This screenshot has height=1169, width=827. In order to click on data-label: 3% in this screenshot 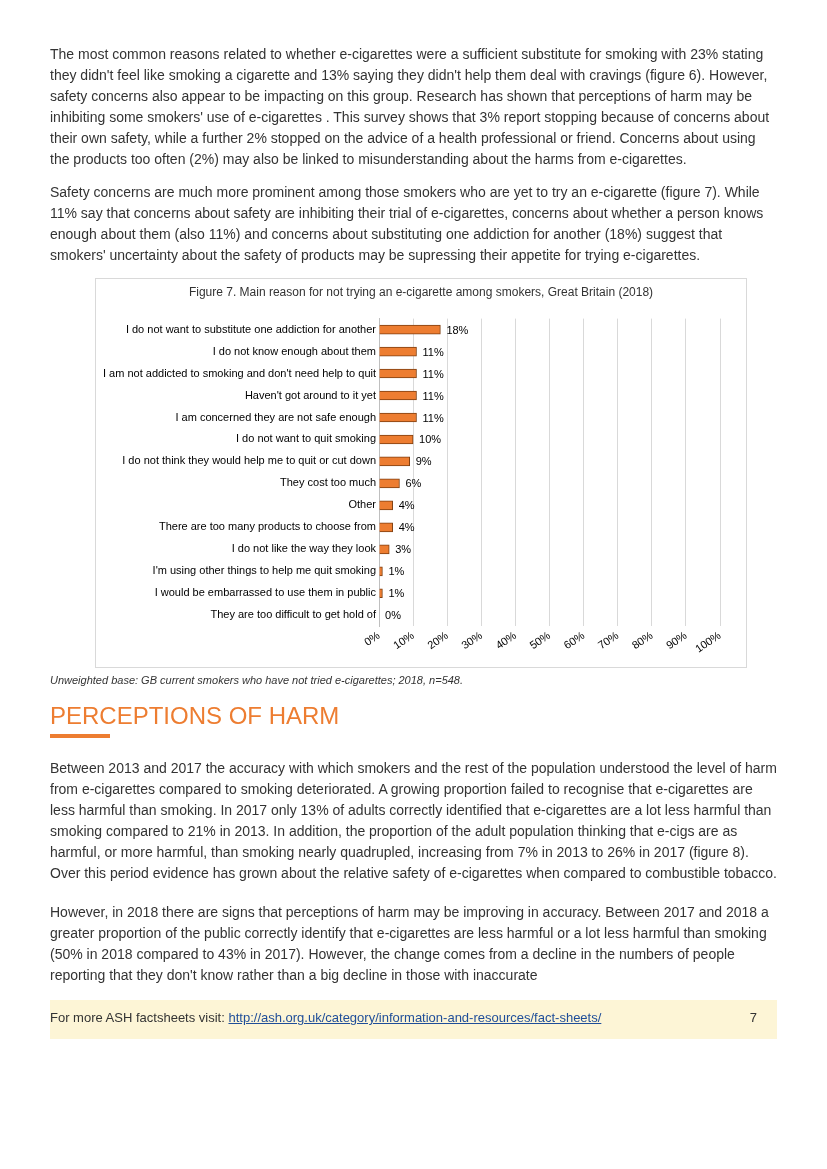, I will do `click(403, 549)`.